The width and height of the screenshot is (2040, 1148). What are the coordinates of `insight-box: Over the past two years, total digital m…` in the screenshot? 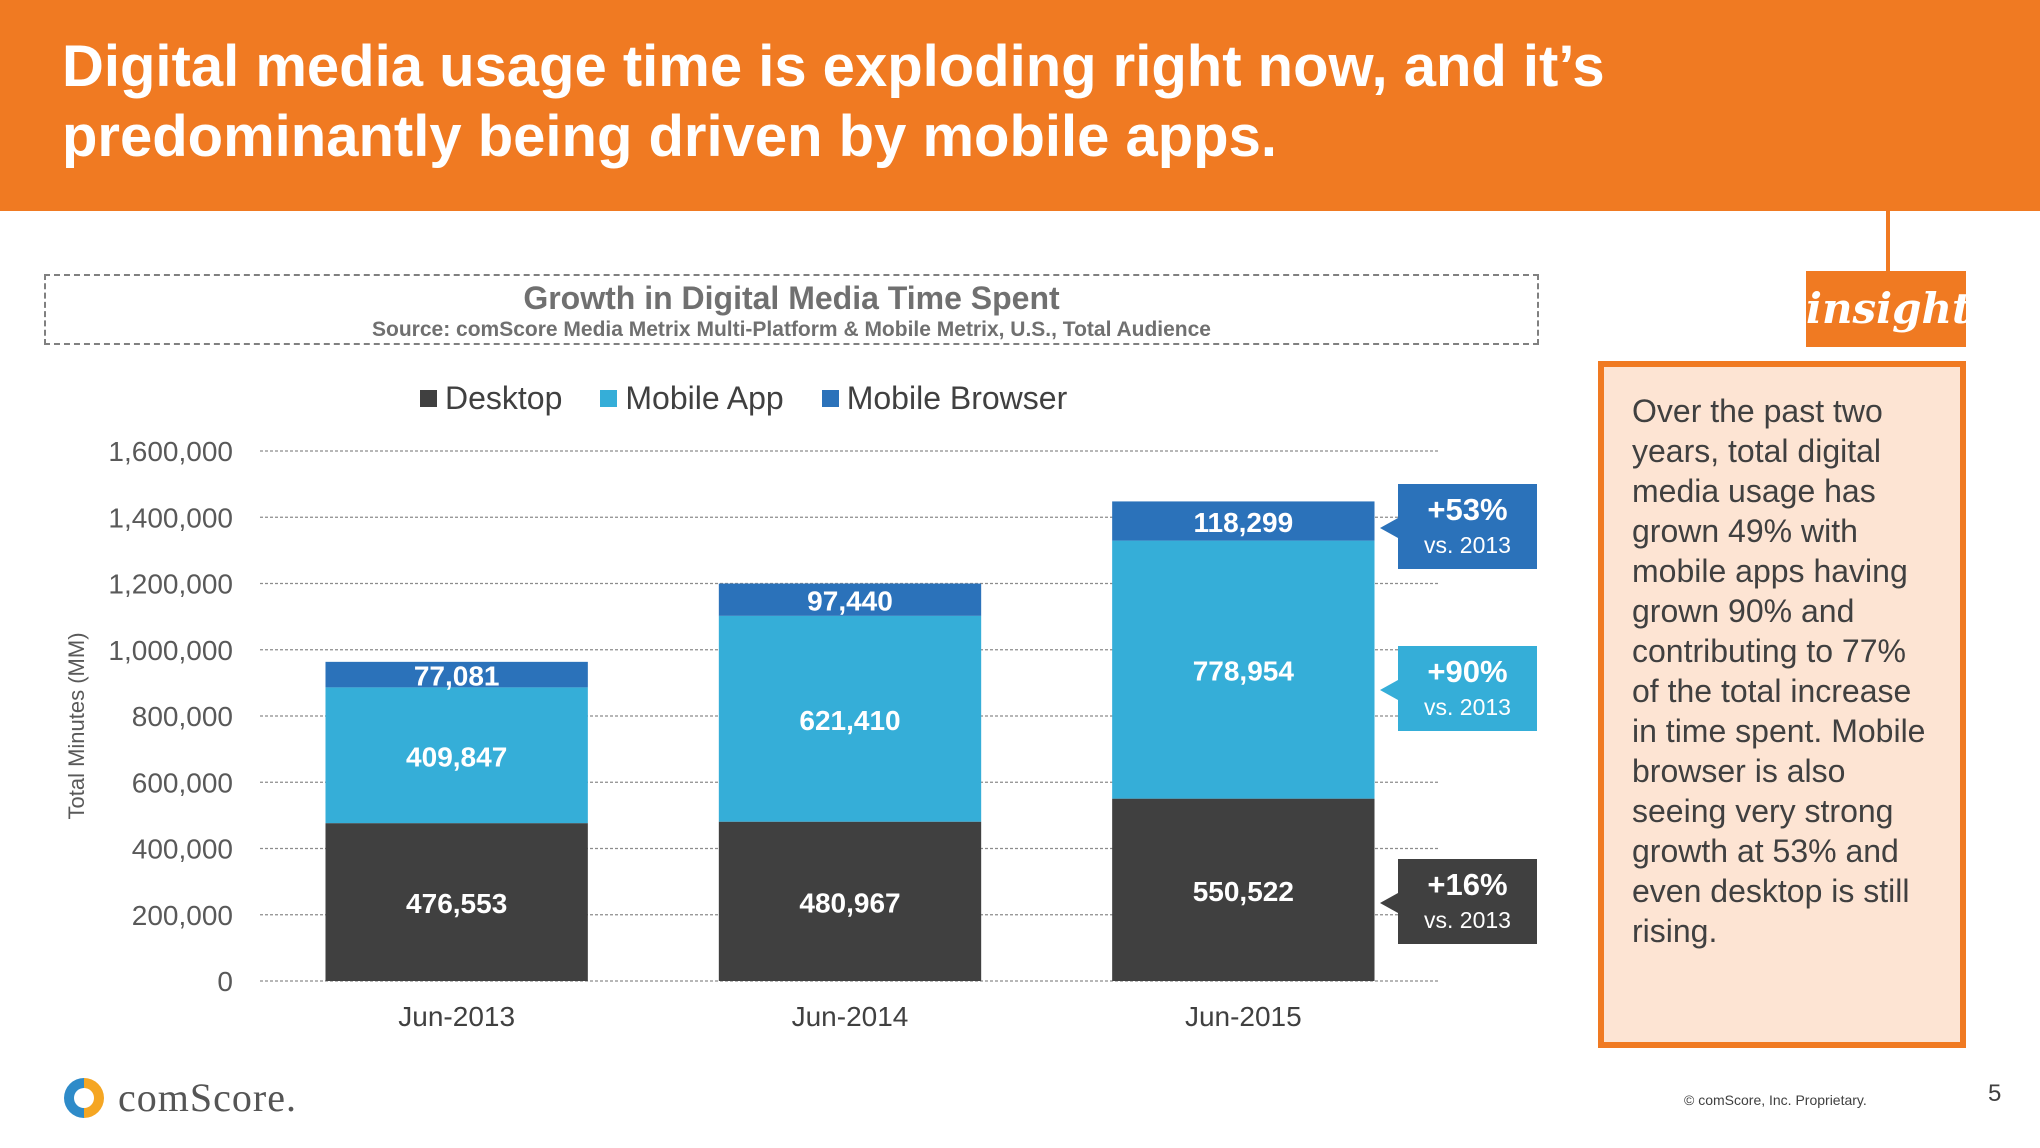 It's located at (1782, 704).